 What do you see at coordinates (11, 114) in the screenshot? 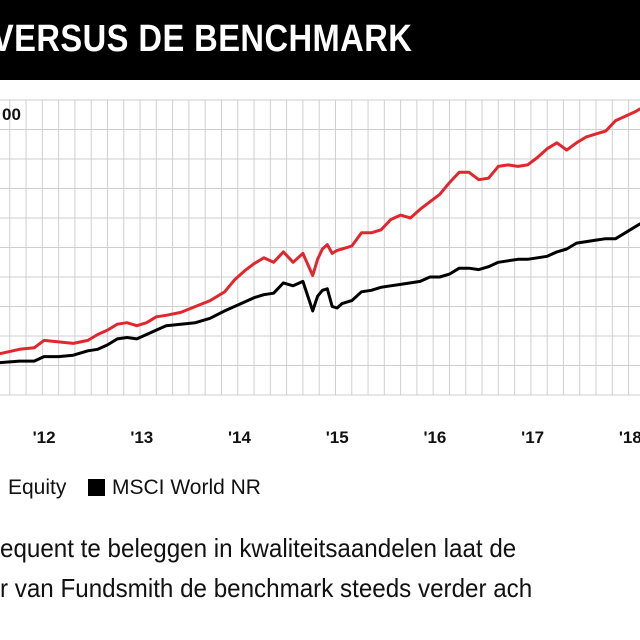
I see `y-axis-label: 00` at bounding box center [11, 114].